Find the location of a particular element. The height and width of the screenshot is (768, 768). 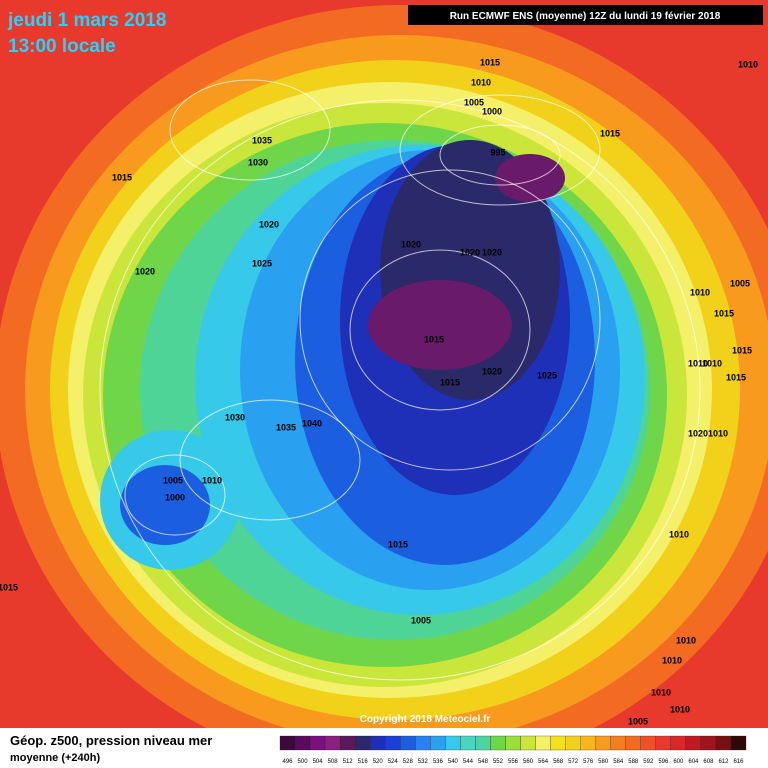

scale-label: 540 is located at coordinates (453, 762).